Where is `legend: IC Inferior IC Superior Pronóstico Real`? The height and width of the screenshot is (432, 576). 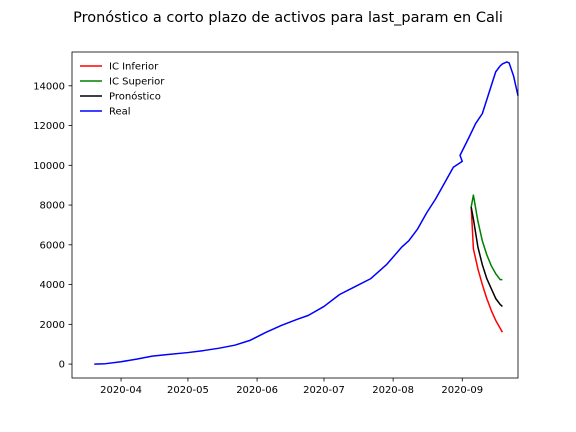 legend: IC Inferior IC Superior Pronóstico Real is located at coordinates (122, 90).